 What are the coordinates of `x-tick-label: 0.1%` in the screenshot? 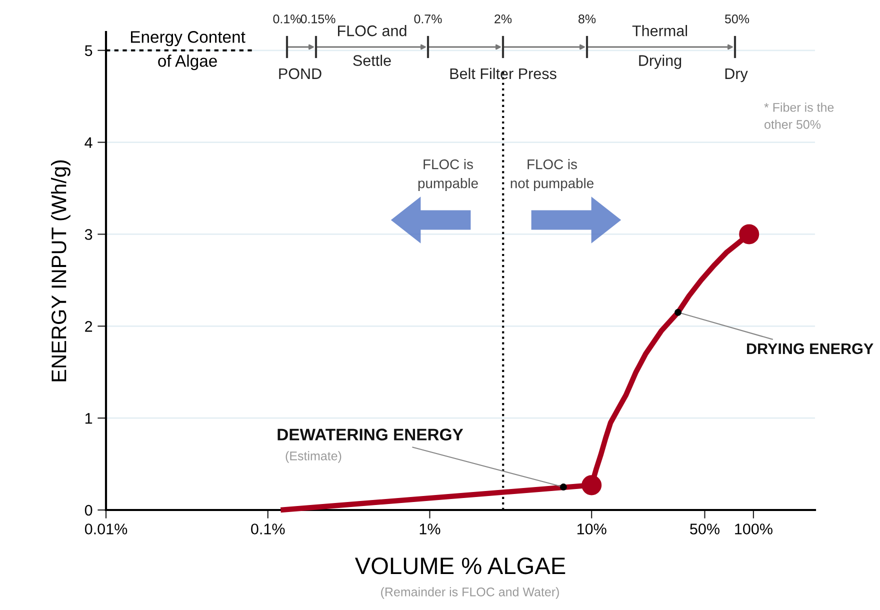 It's located at (268, 529).